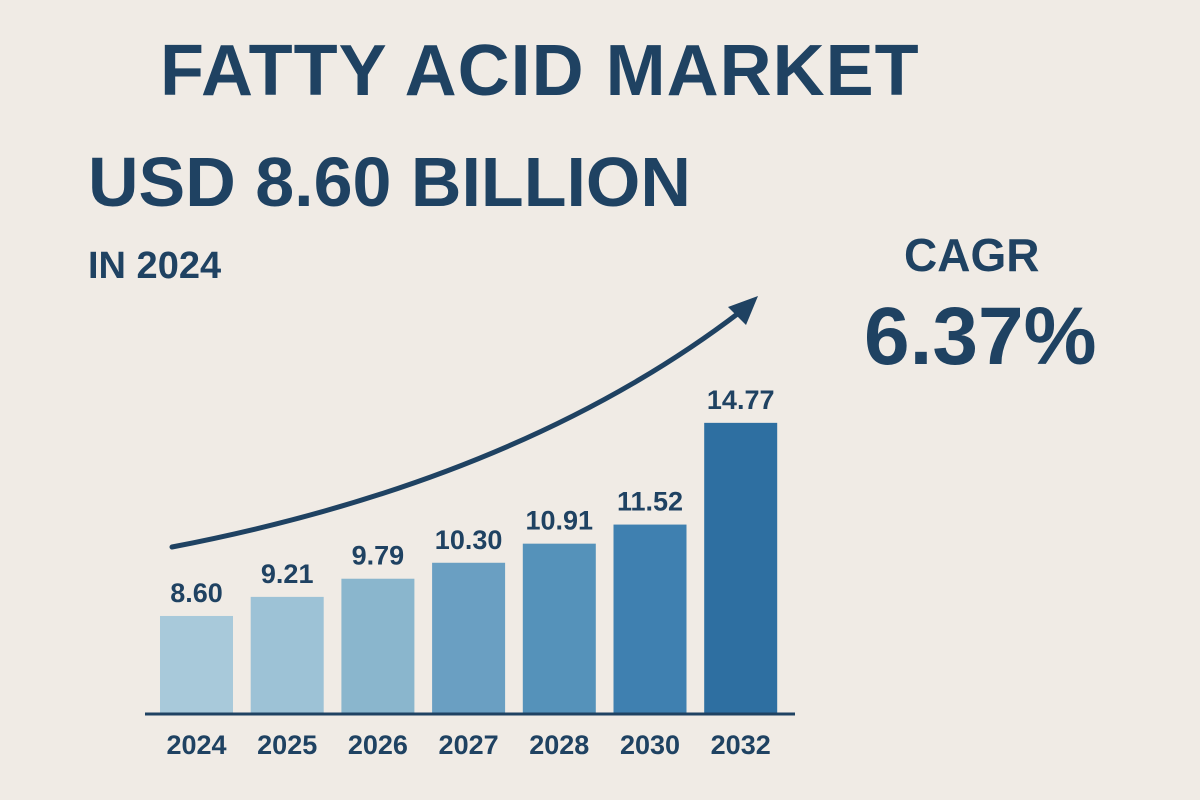 The width and height of the screenshot is (1200, 800). What do you see at coordinates (196, 745) in the screenshot?
I see `x-tick-label: 2024` at bounding box center [196, 745].